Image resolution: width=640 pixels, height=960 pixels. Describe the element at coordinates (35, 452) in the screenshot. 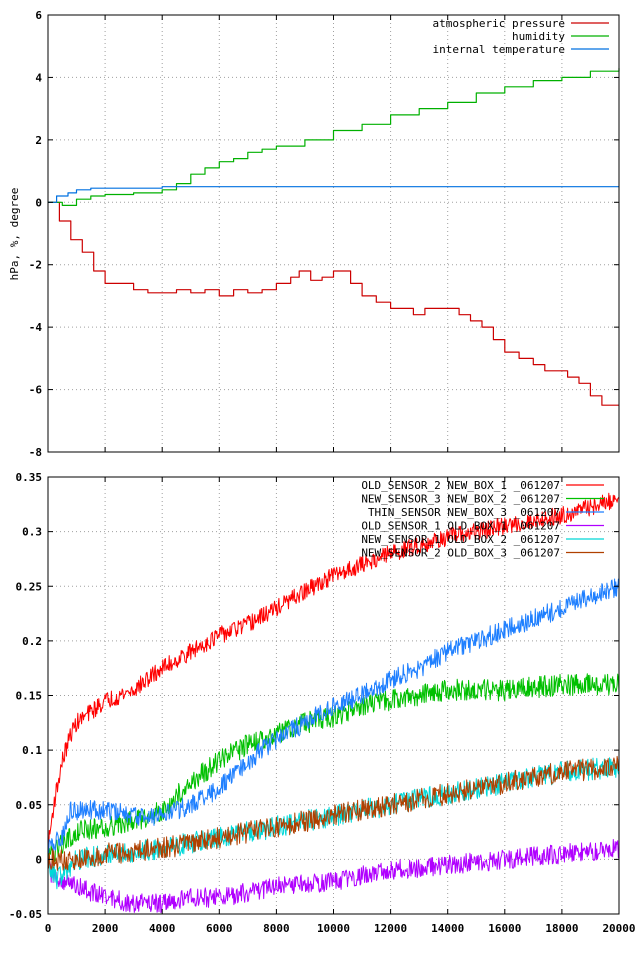

I see `y-tick-label: -8` at that location.